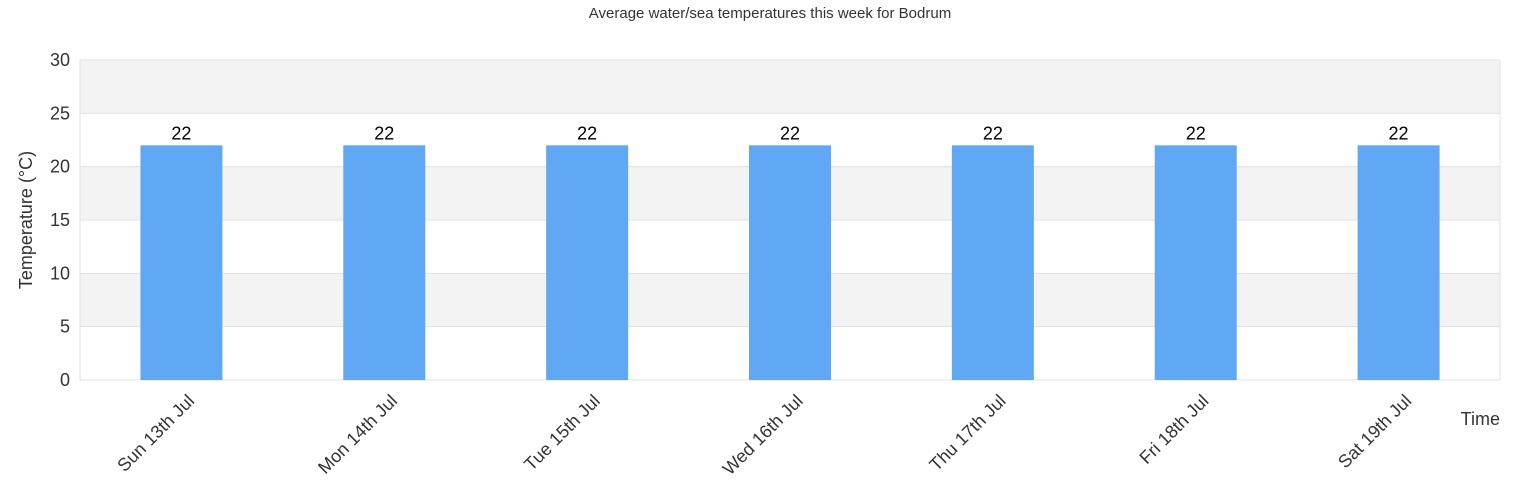 Image resolution: width=1540 pixels, height=500 pixels. What do you see at coordinates (1173, 429) in the screenshot?
I see `x-tick-label: Fri 18th Jul` at bounding box center [1173, 429].